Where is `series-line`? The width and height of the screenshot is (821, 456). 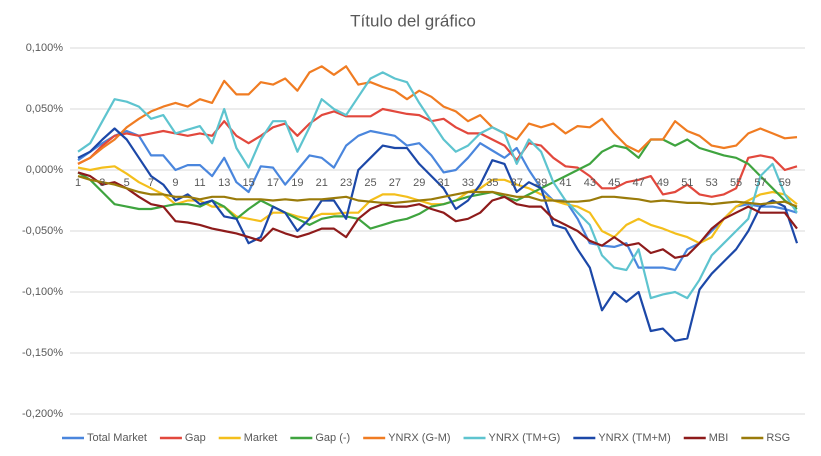 series-line is located at coordinates (437, 191).